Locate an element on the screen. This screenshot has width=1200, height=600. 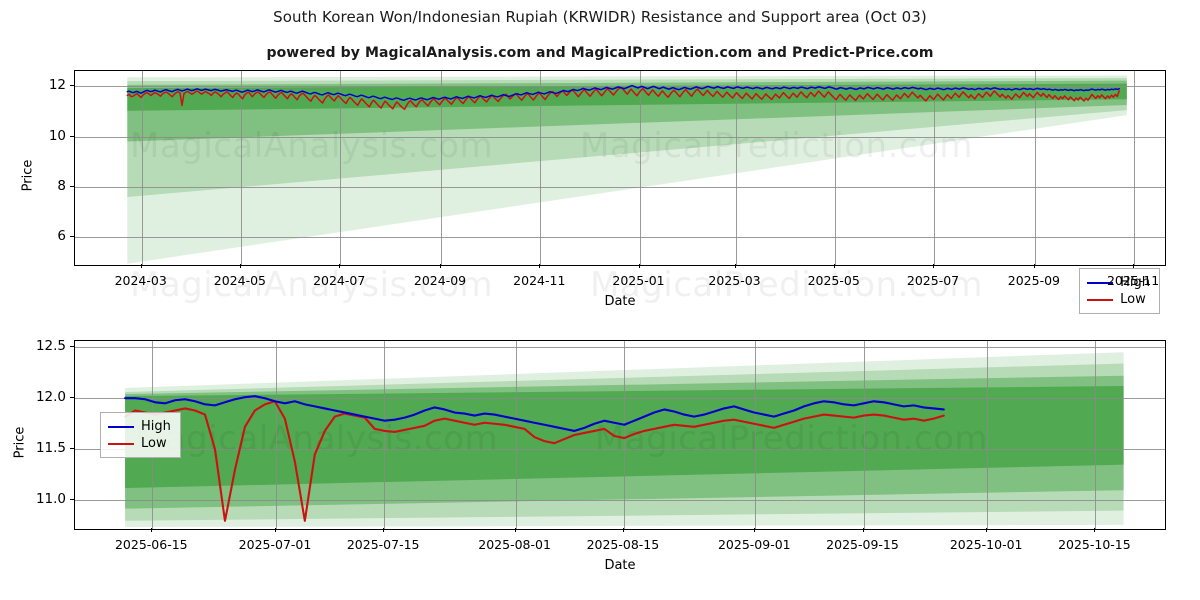
legend-item-high: High is located at coordinates (139, 426).